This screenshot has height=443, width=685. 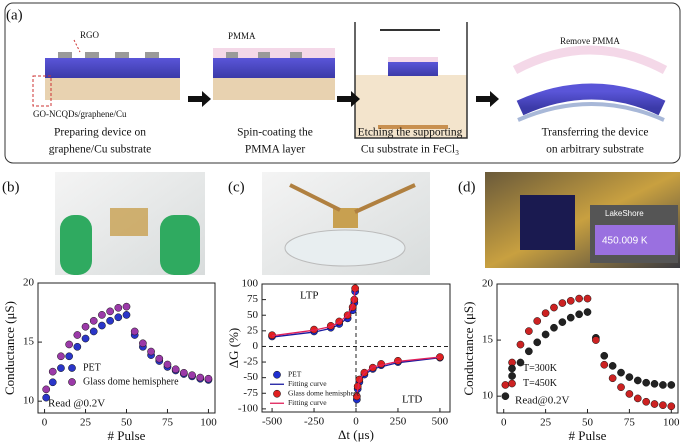 I want to click on y-tick-label: -50, so click(x=250, y=377).